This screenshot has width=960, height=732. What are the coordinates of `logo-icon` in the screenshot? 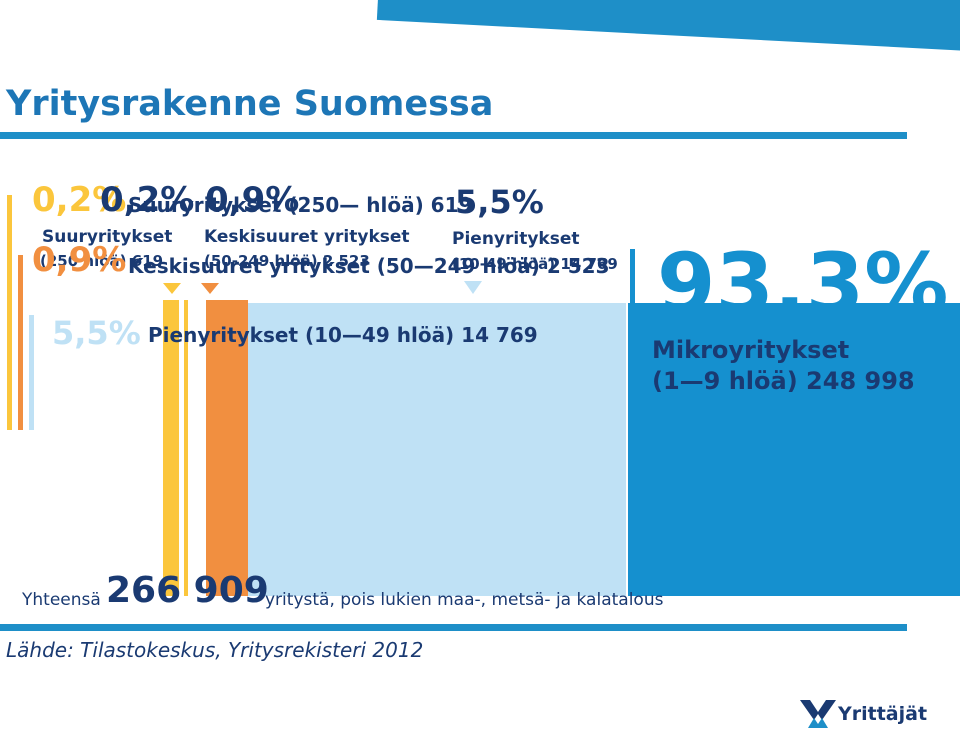 It's located at (818, 714).